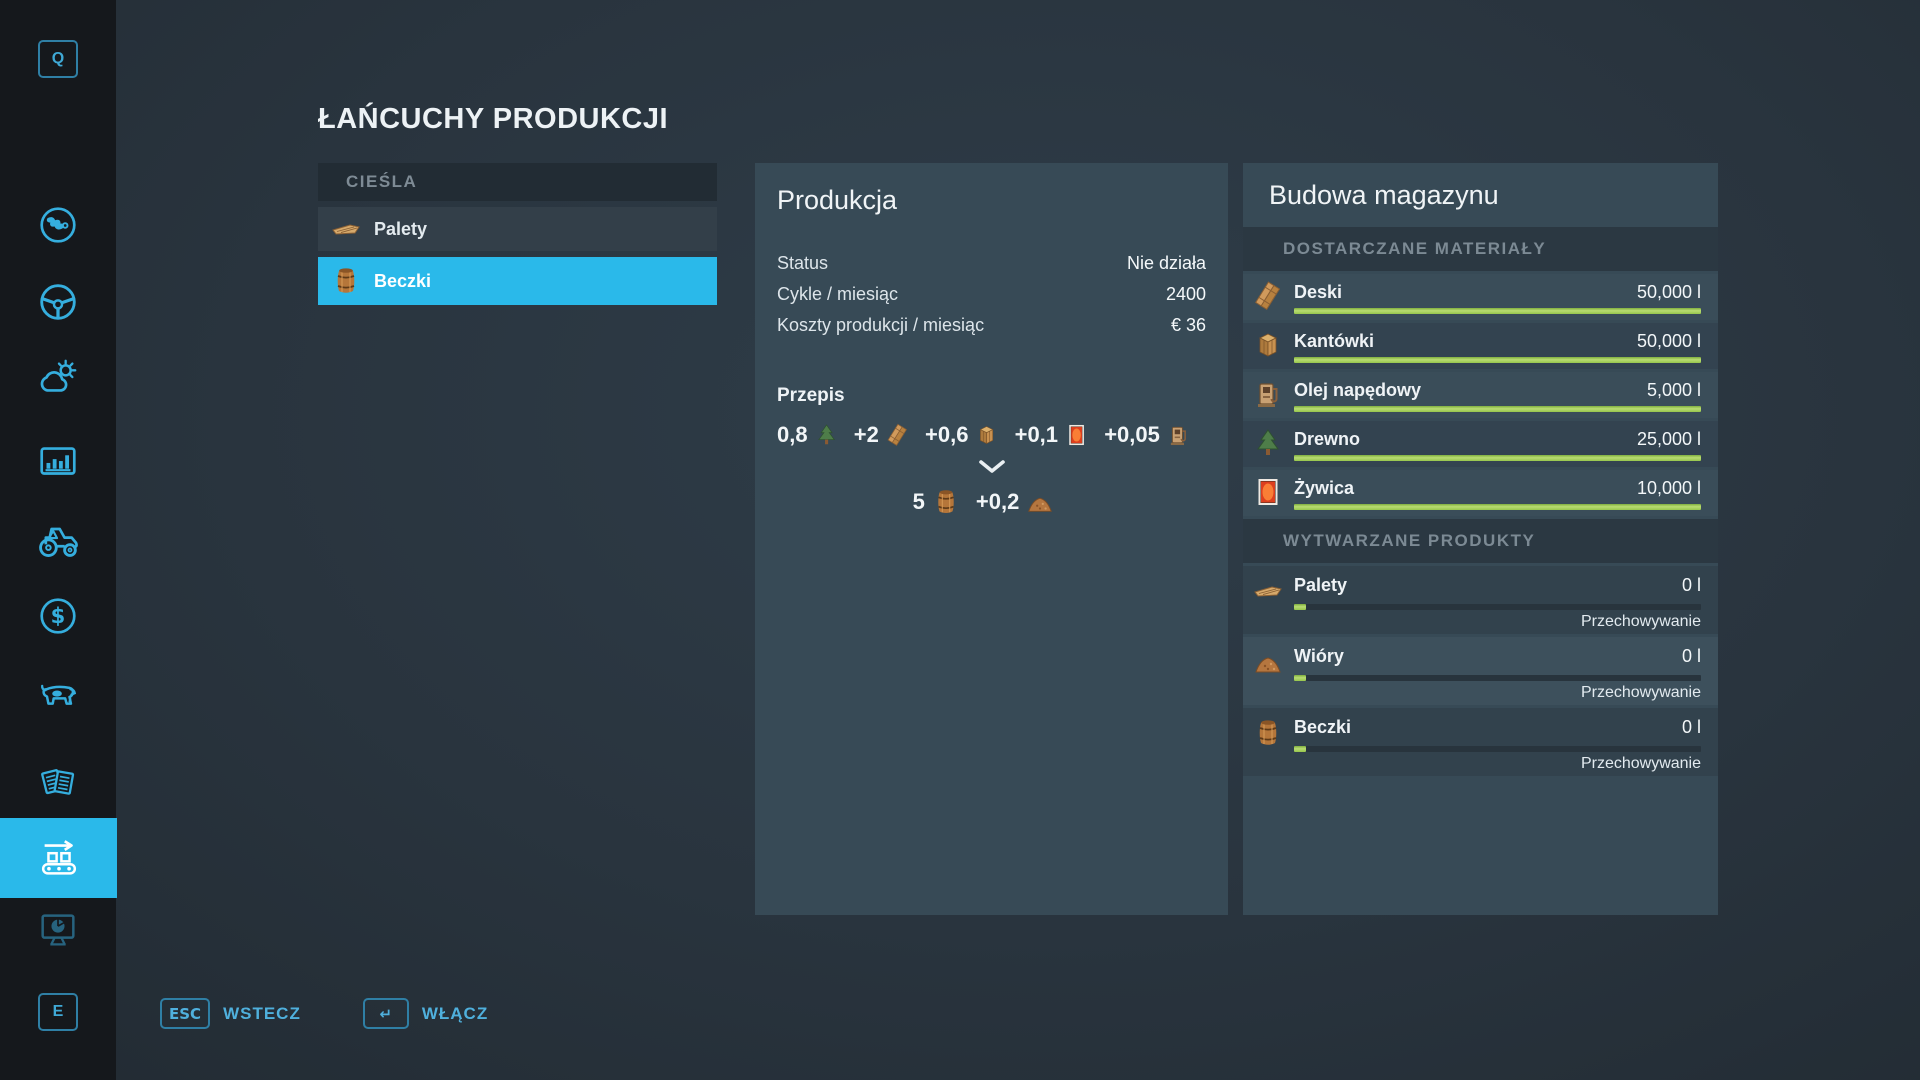 This screenshot has height=1080, width=1920. I want to click on material-row-zywica: Żywica 10,000 l, so click(1480, 493).